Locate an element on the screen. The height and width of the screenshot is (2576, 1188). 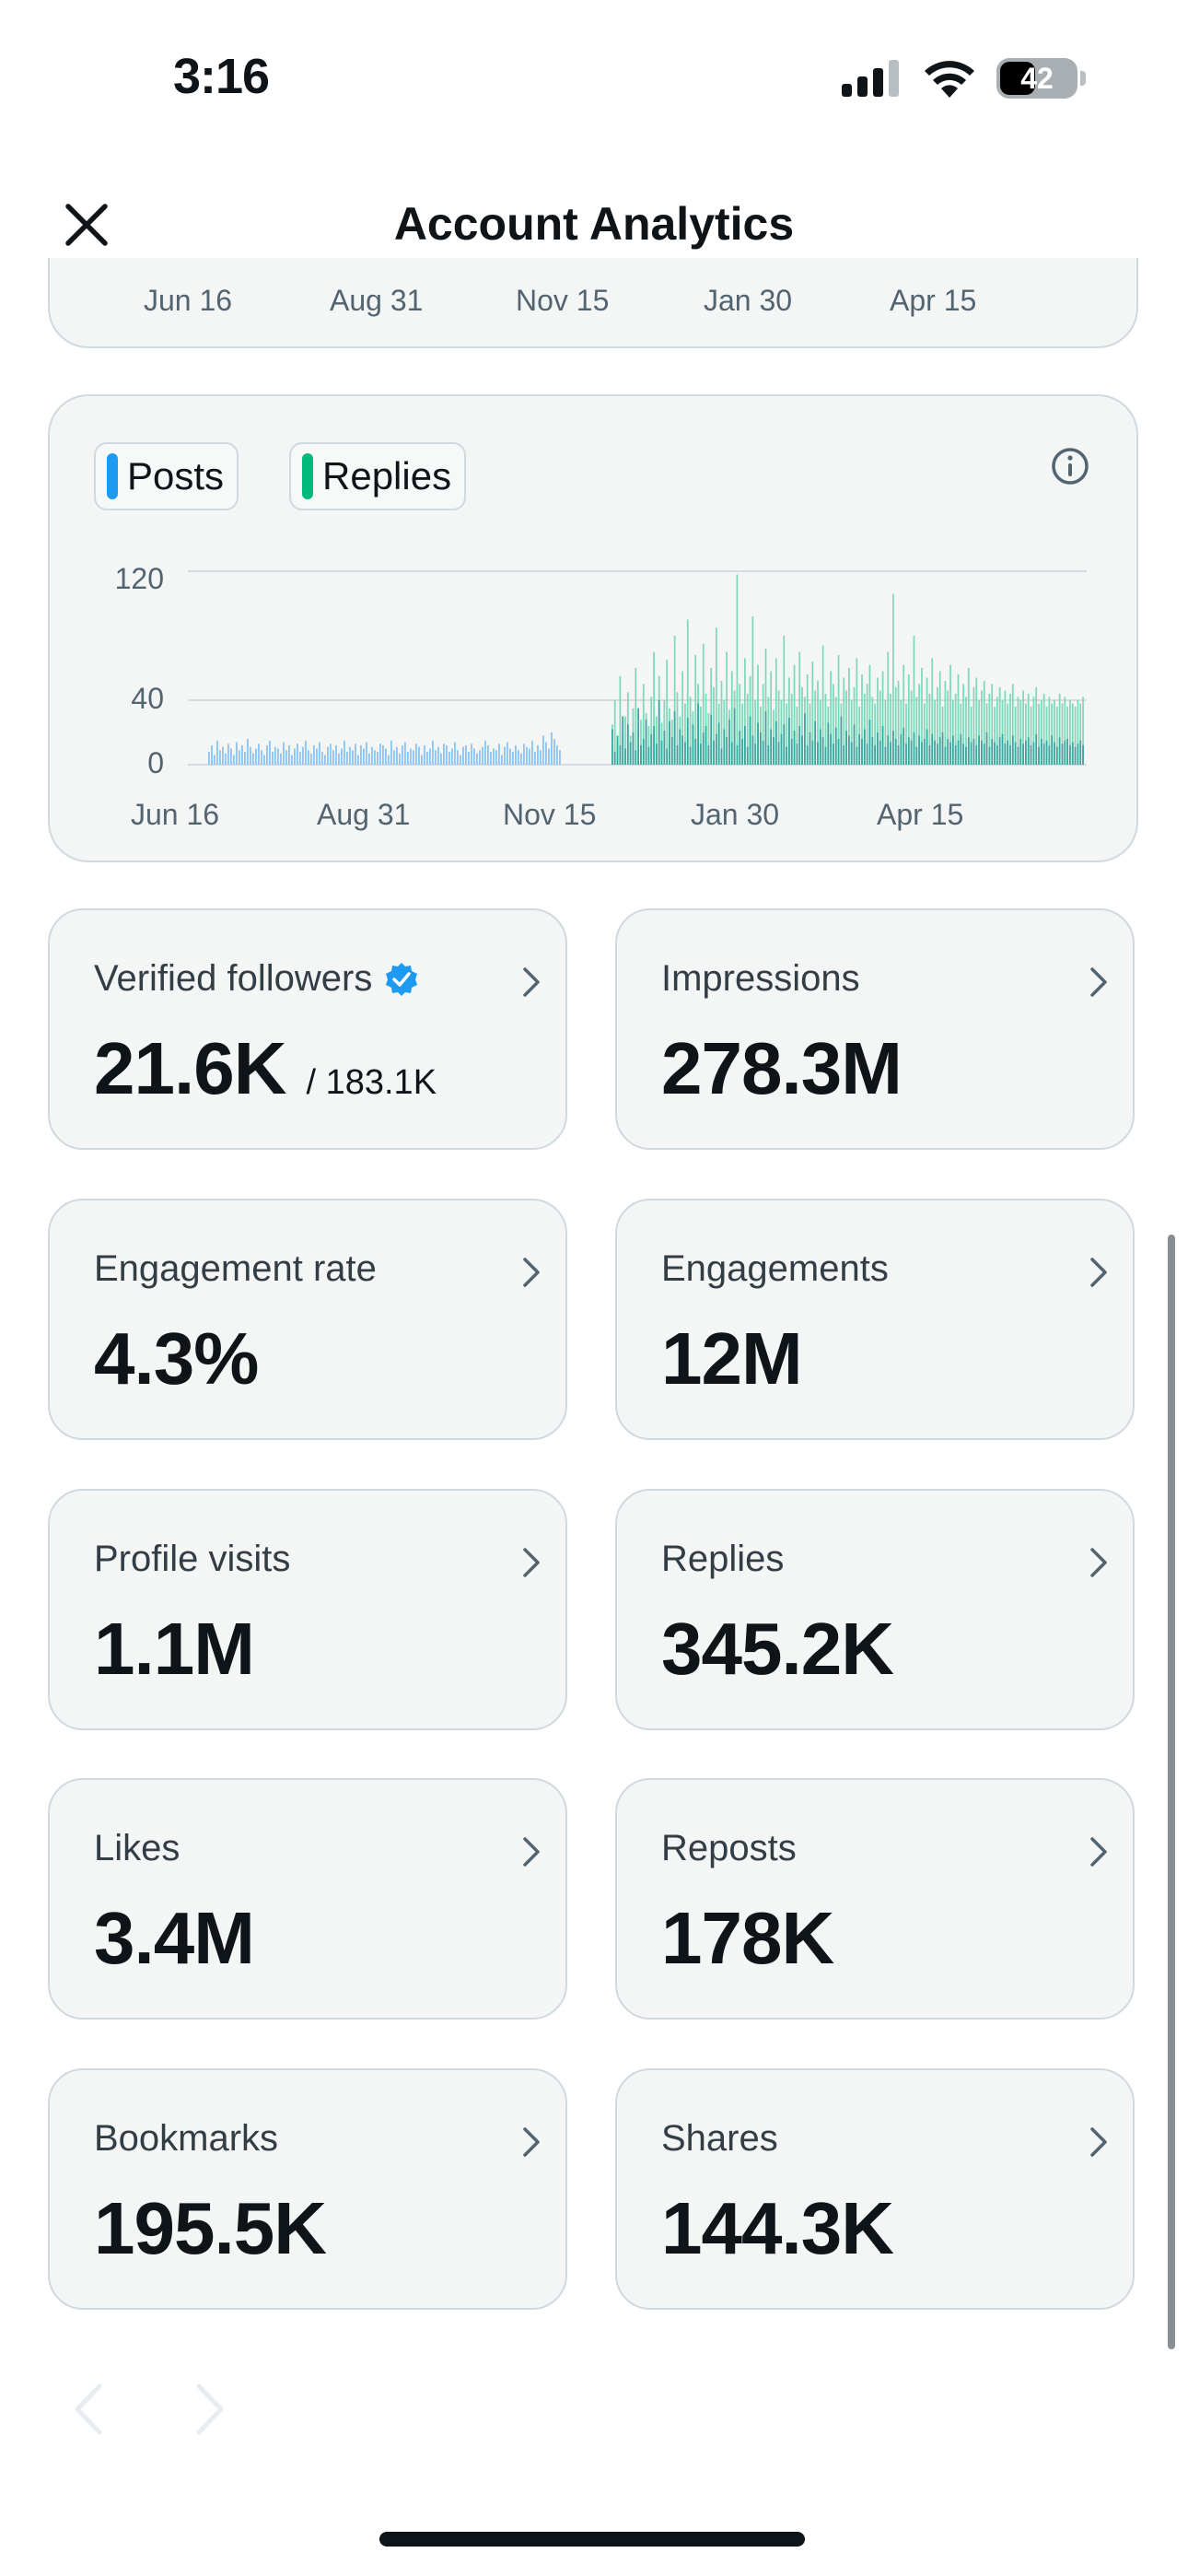
metric-card-shares: Shares 144.3K is located at coordinates (875, 2189).